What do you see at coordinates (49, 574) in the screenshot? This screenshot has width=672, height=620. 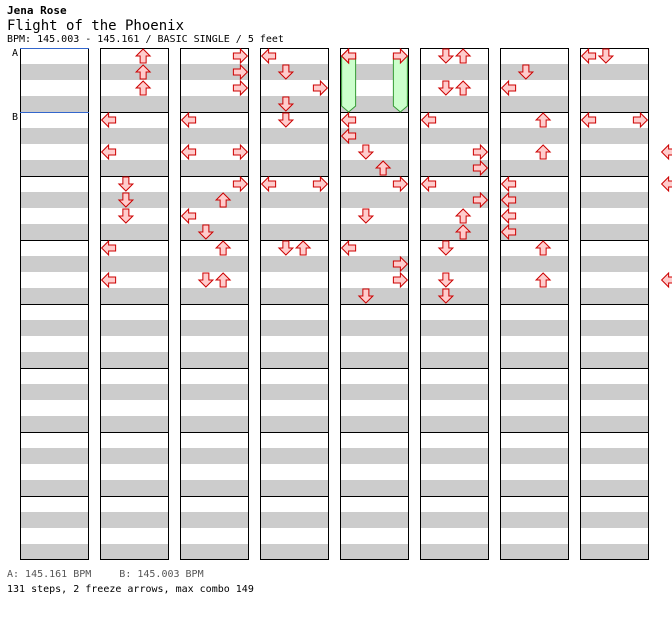 I see `bpm-legend-a: A: 145.161 BPM` at bounding box center [49, 574].